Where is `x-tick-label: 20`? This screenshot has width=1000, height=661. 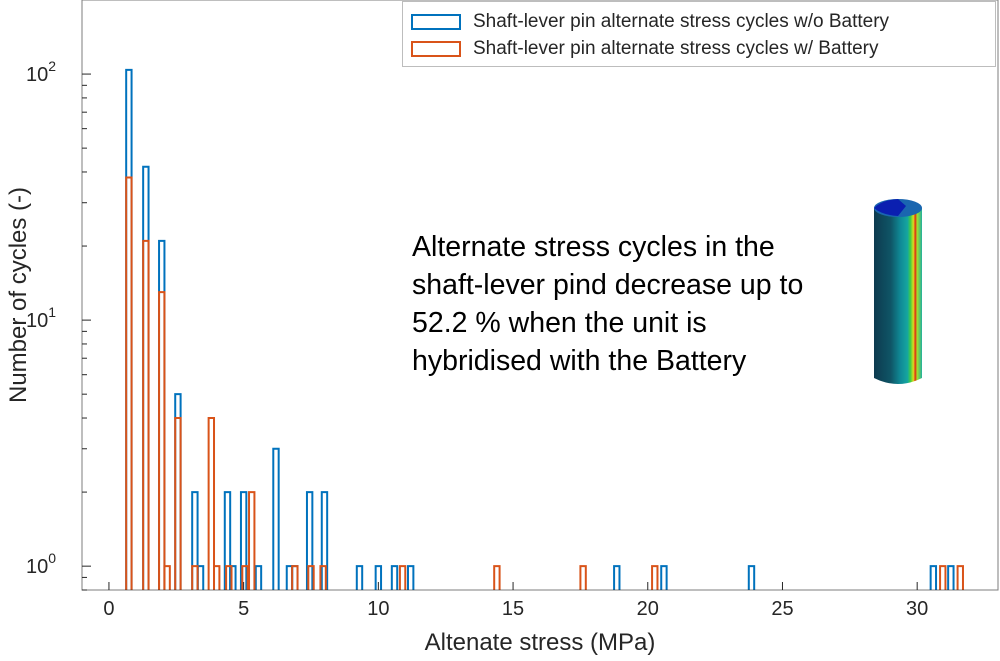 x-tick-label: 20 is located at coordinates (648, 609).